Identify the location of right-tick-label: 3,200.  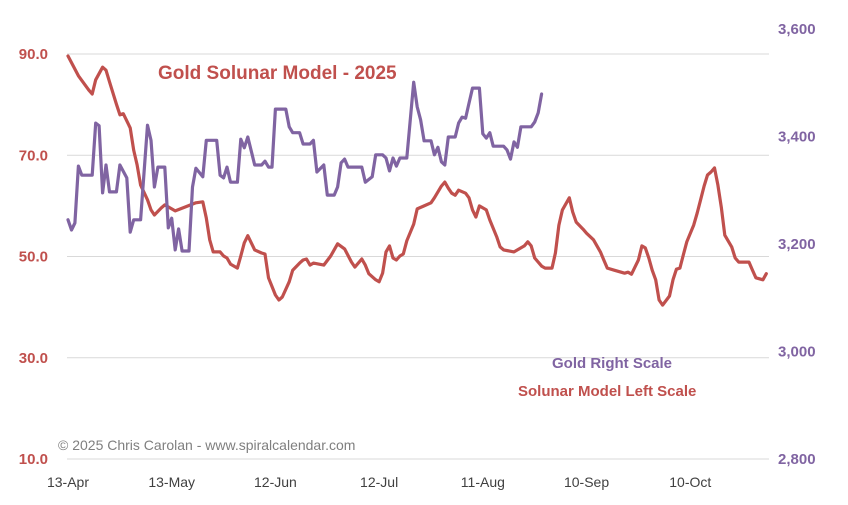
(797, 244).